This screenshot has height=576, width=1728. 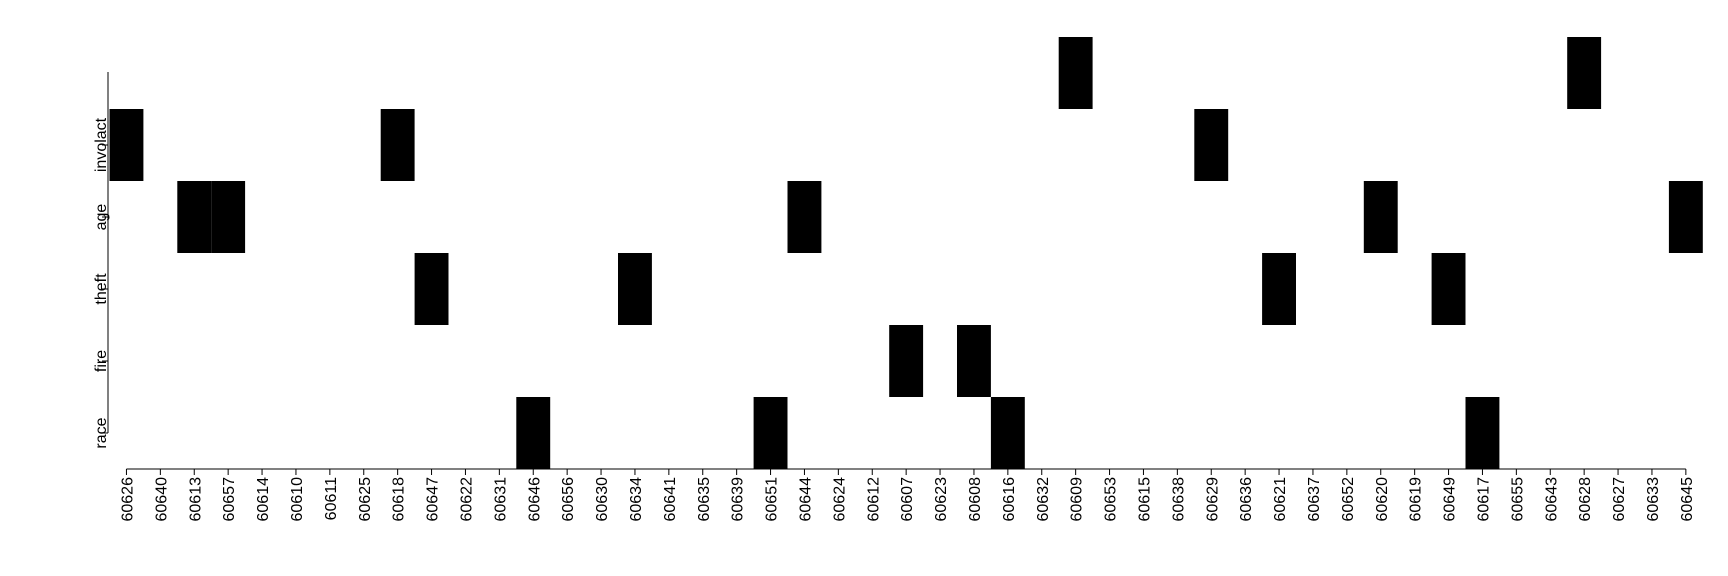 What do you see at coordinates (500, 499) in the screenshot?
I see `x-tick-label: 60631` at bounding box center [500, 499].